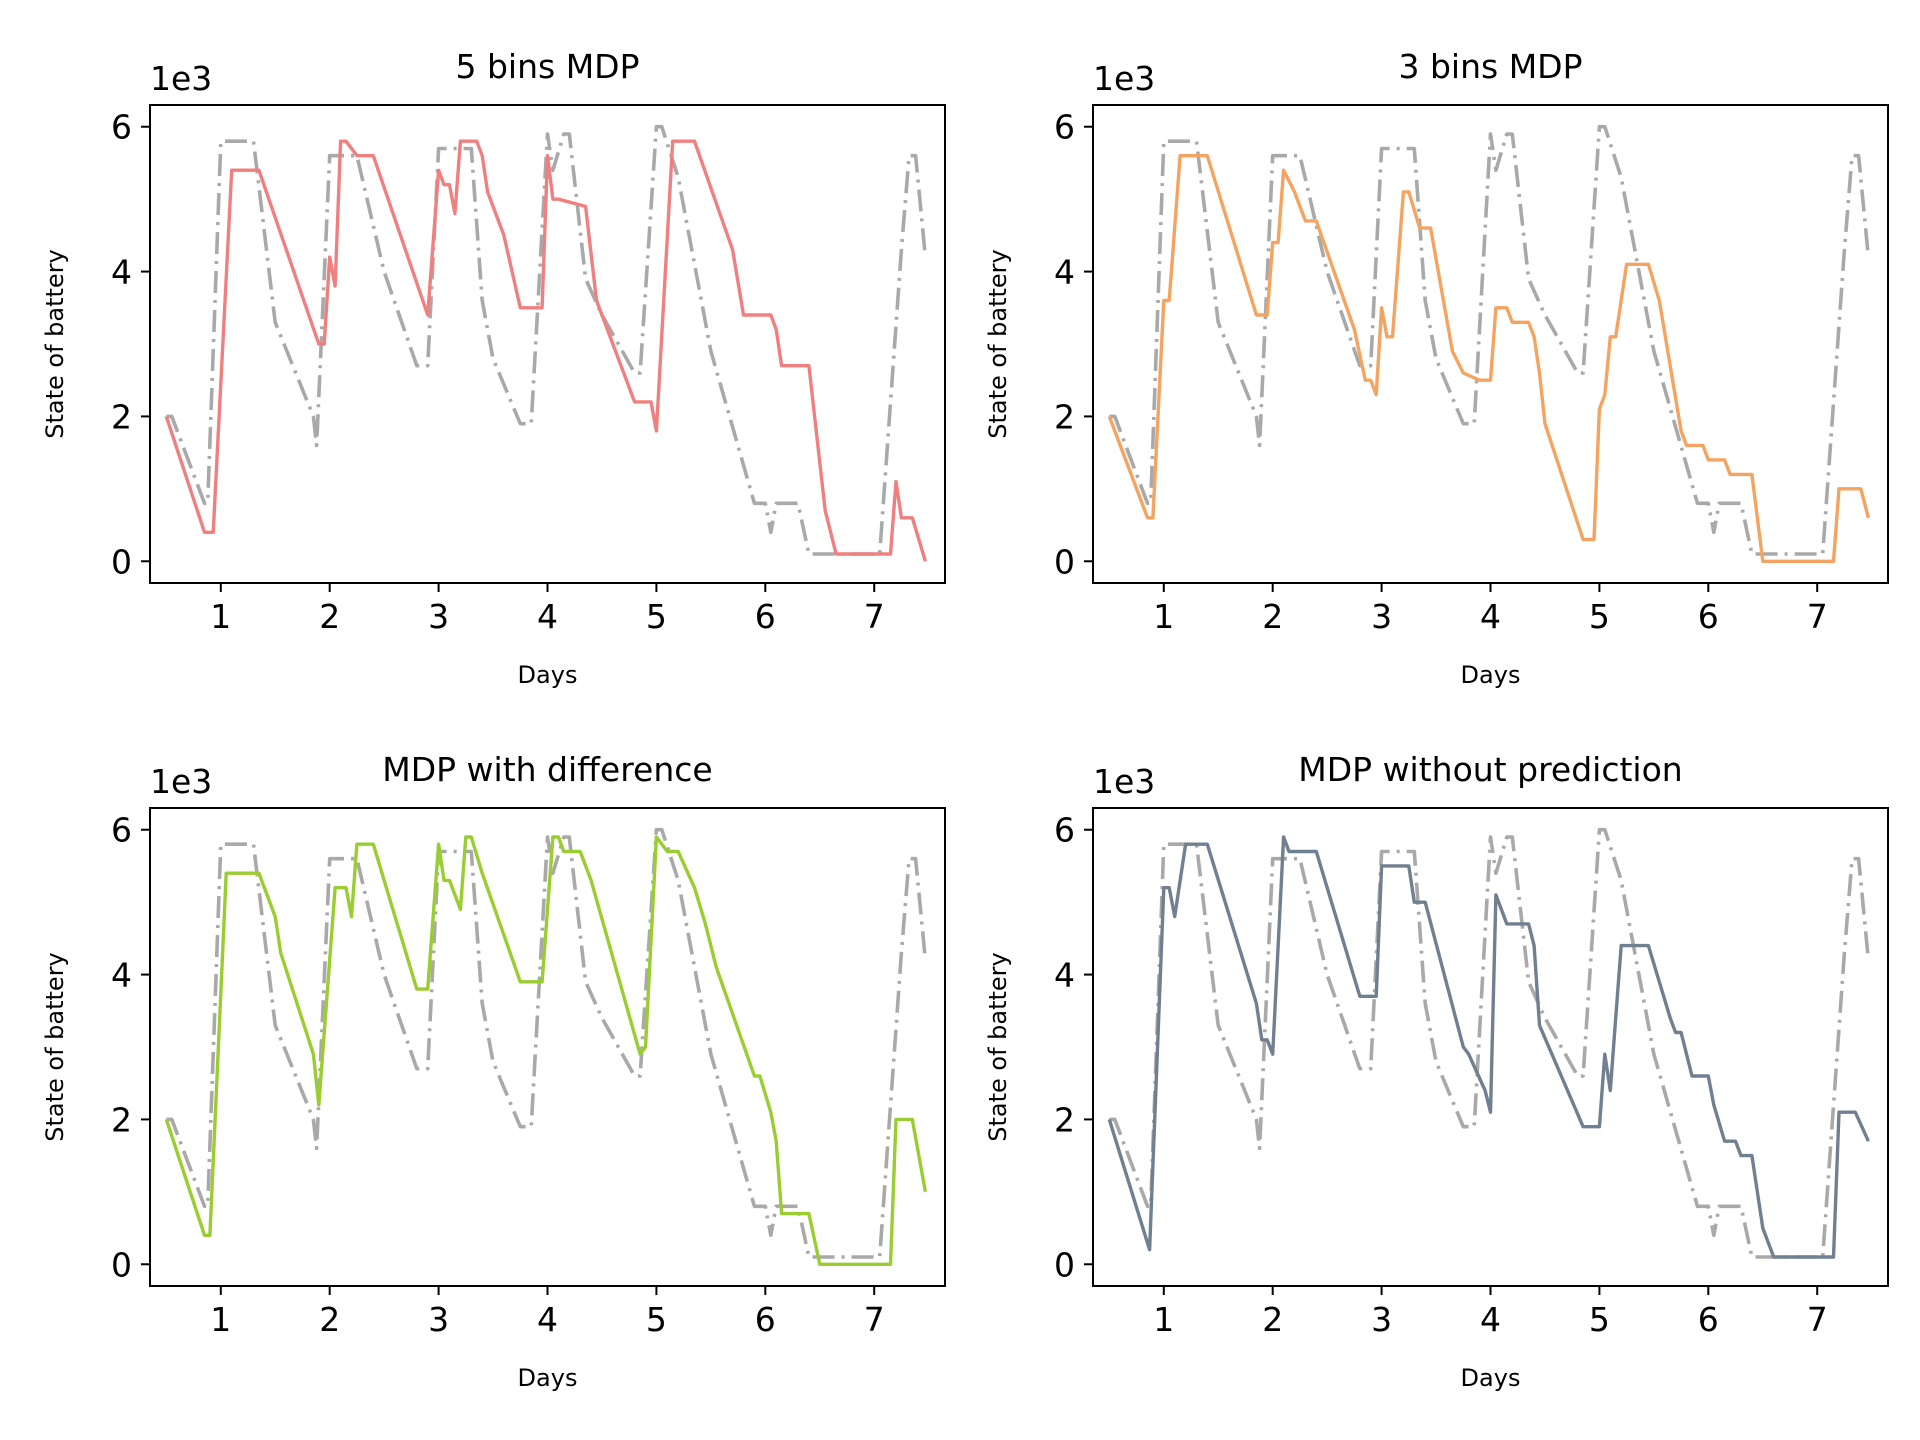  I want to click on y-axis-label-2: State of battery, so click(998, 344).